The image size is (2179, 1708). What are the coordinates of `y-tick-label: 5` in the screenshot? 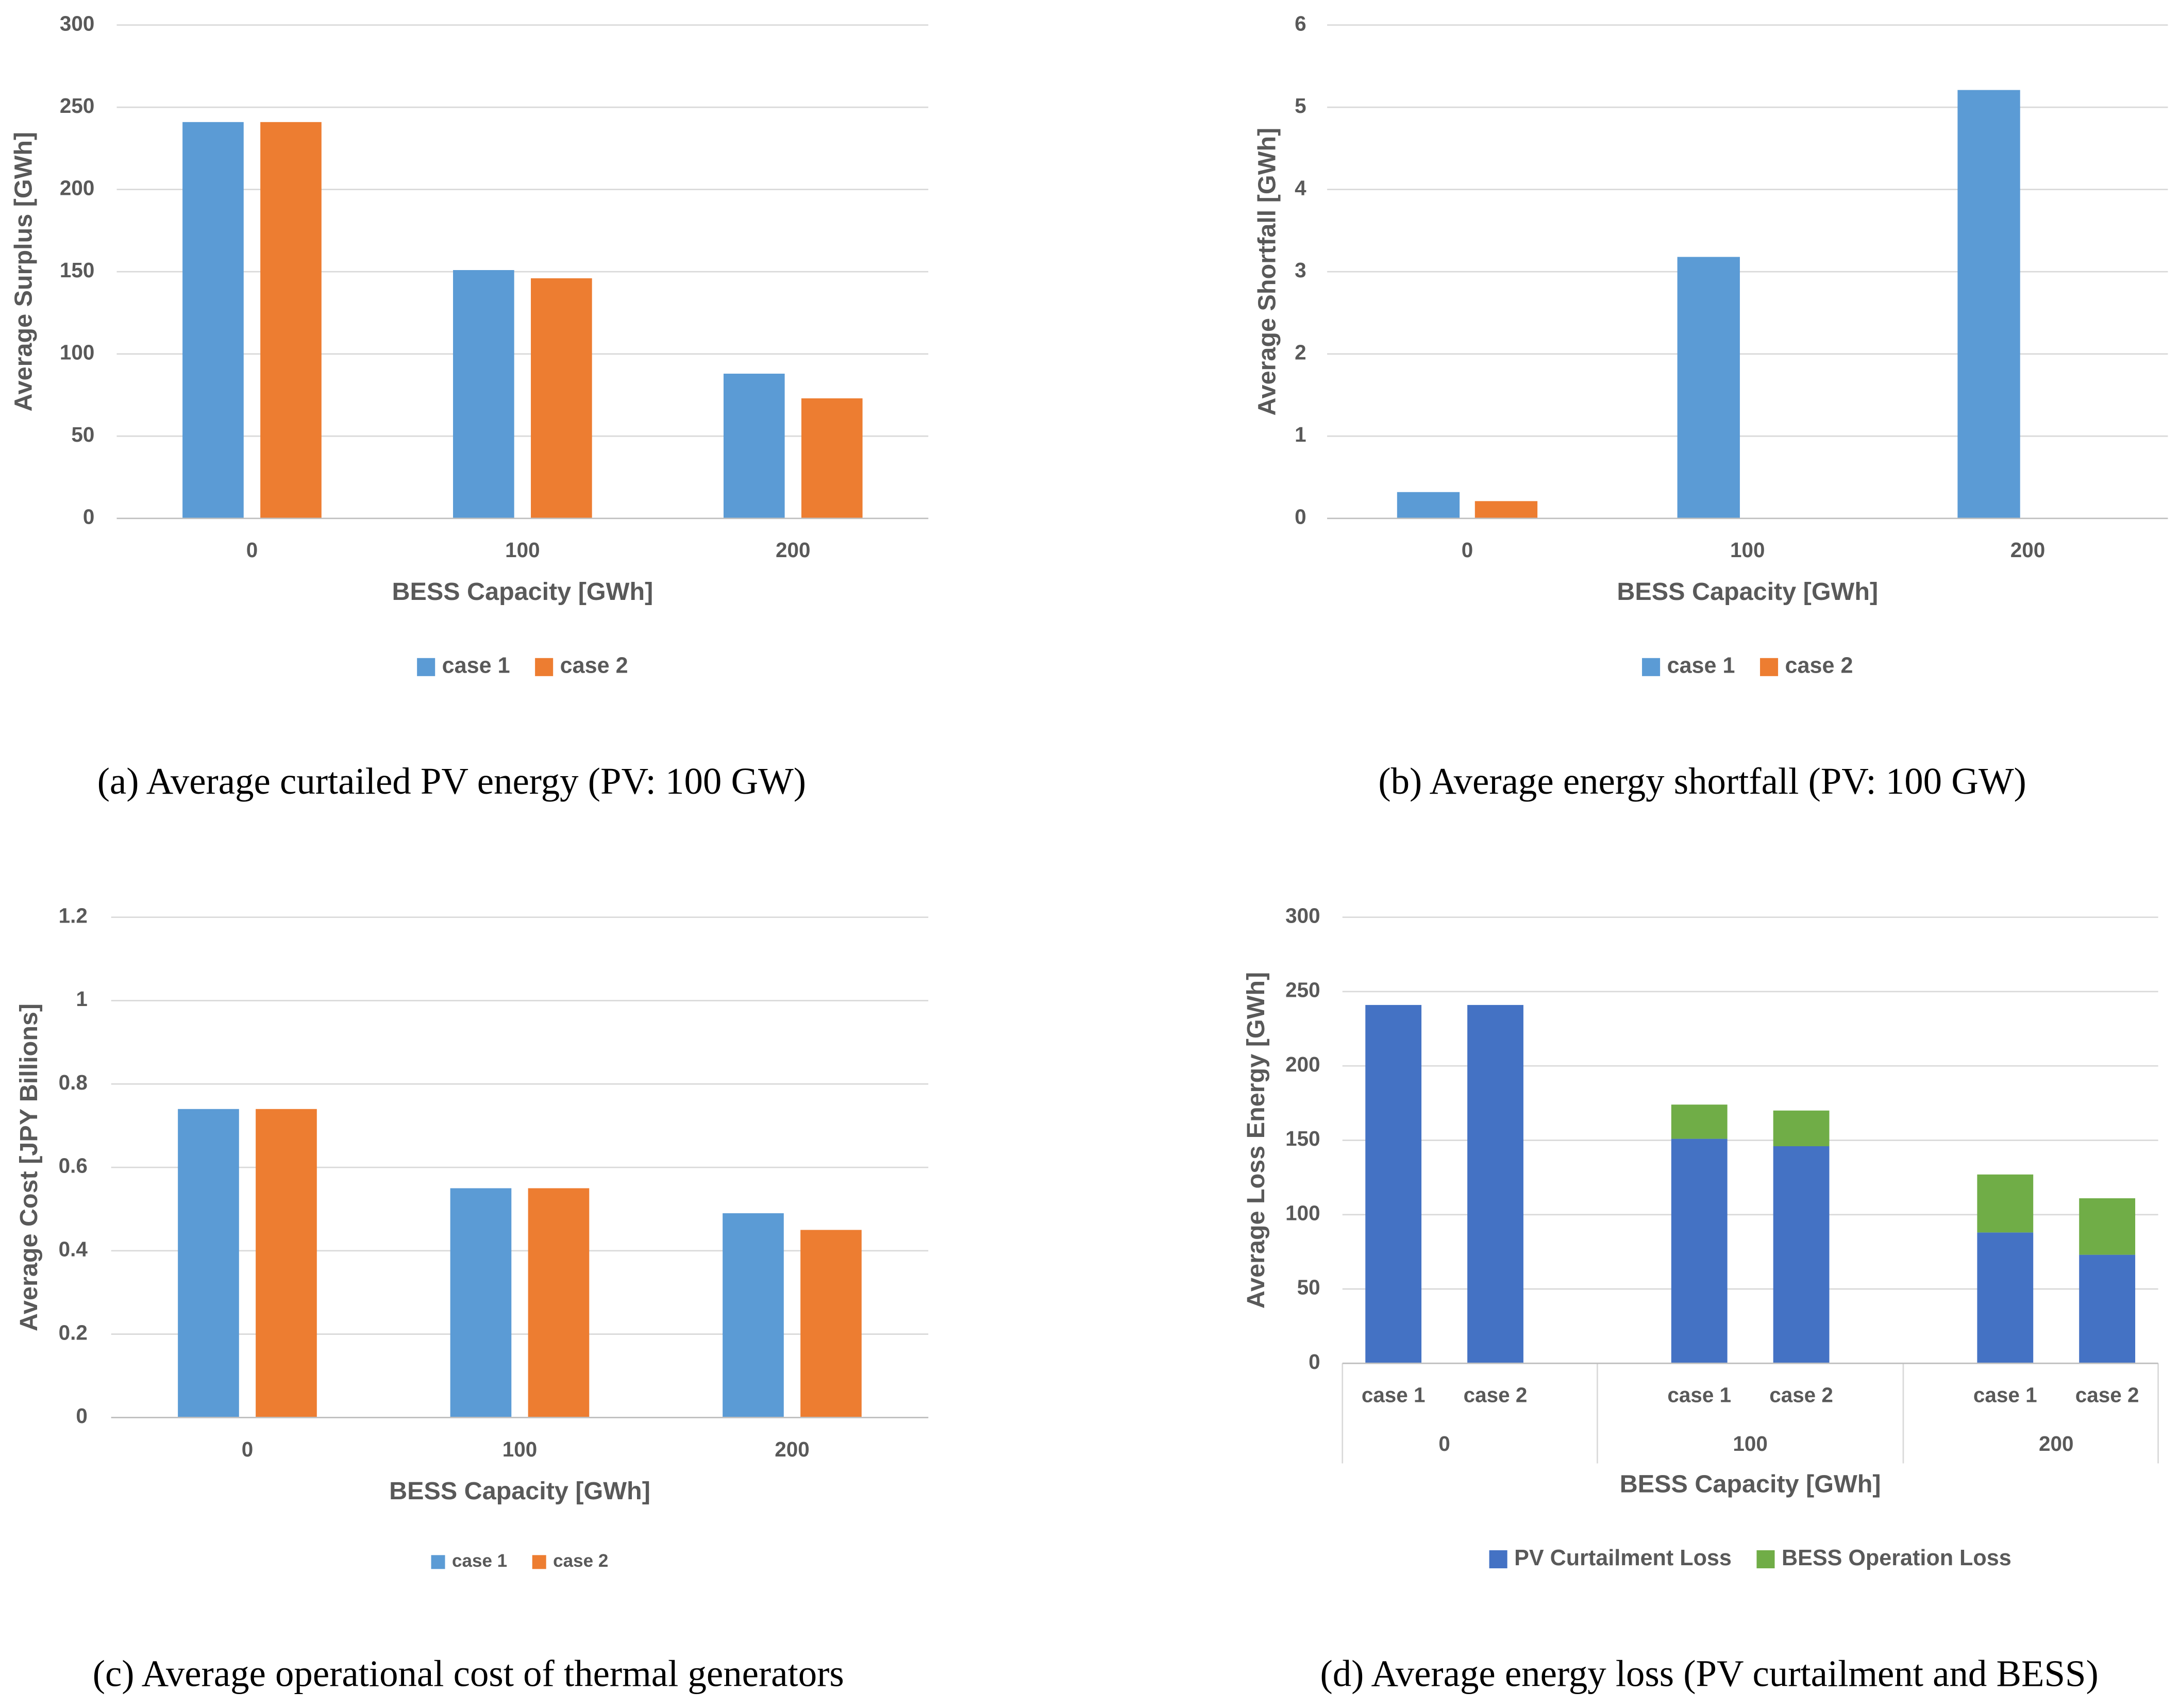 It's located at (1300, 106).